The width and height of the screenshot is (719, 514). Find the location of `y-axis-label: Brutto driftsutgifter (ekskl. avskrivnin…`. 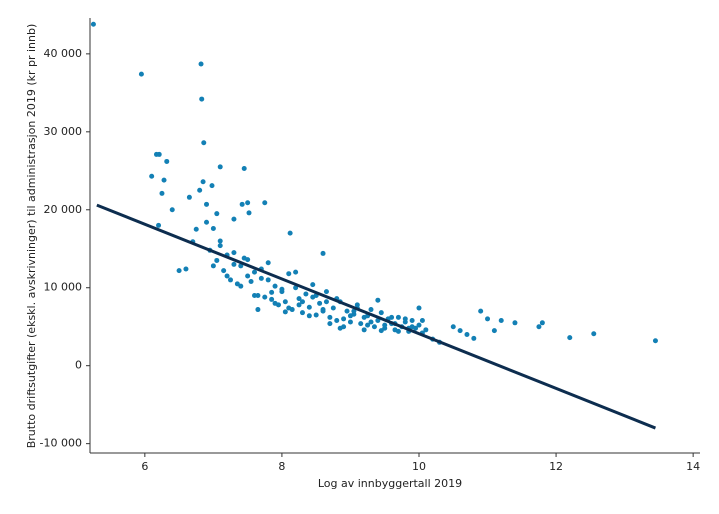

y-axis-label: Brutto driftsutgifter (ekskl. avskrivnin… is located at coordinates (31, 236).